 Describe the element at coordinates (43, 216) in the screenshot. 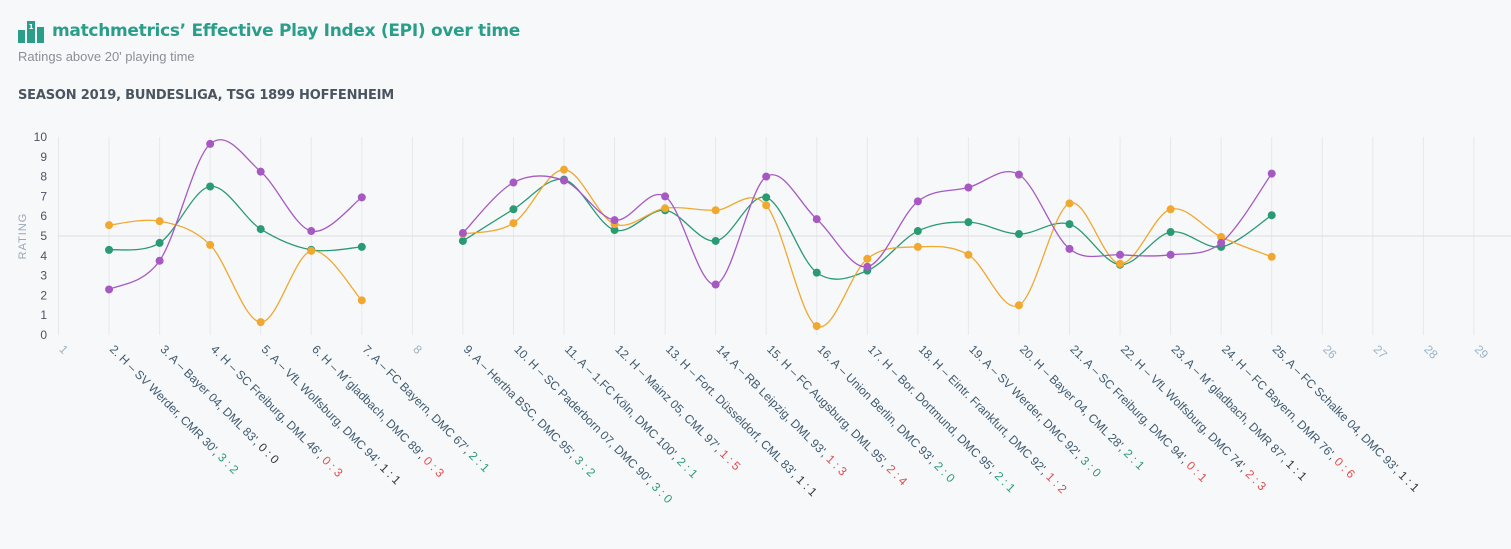

I see `y-tick-label: 6` at that location.